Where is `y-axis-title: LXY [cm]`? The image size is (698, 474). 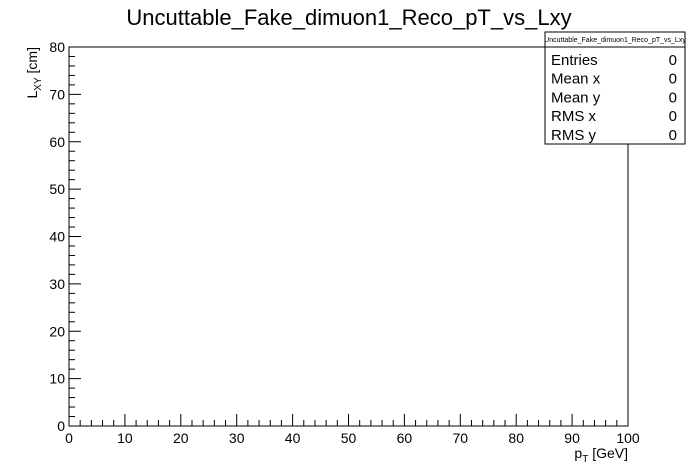
y-axis-title: LXY [cm] is located at coordinates (34, 72).